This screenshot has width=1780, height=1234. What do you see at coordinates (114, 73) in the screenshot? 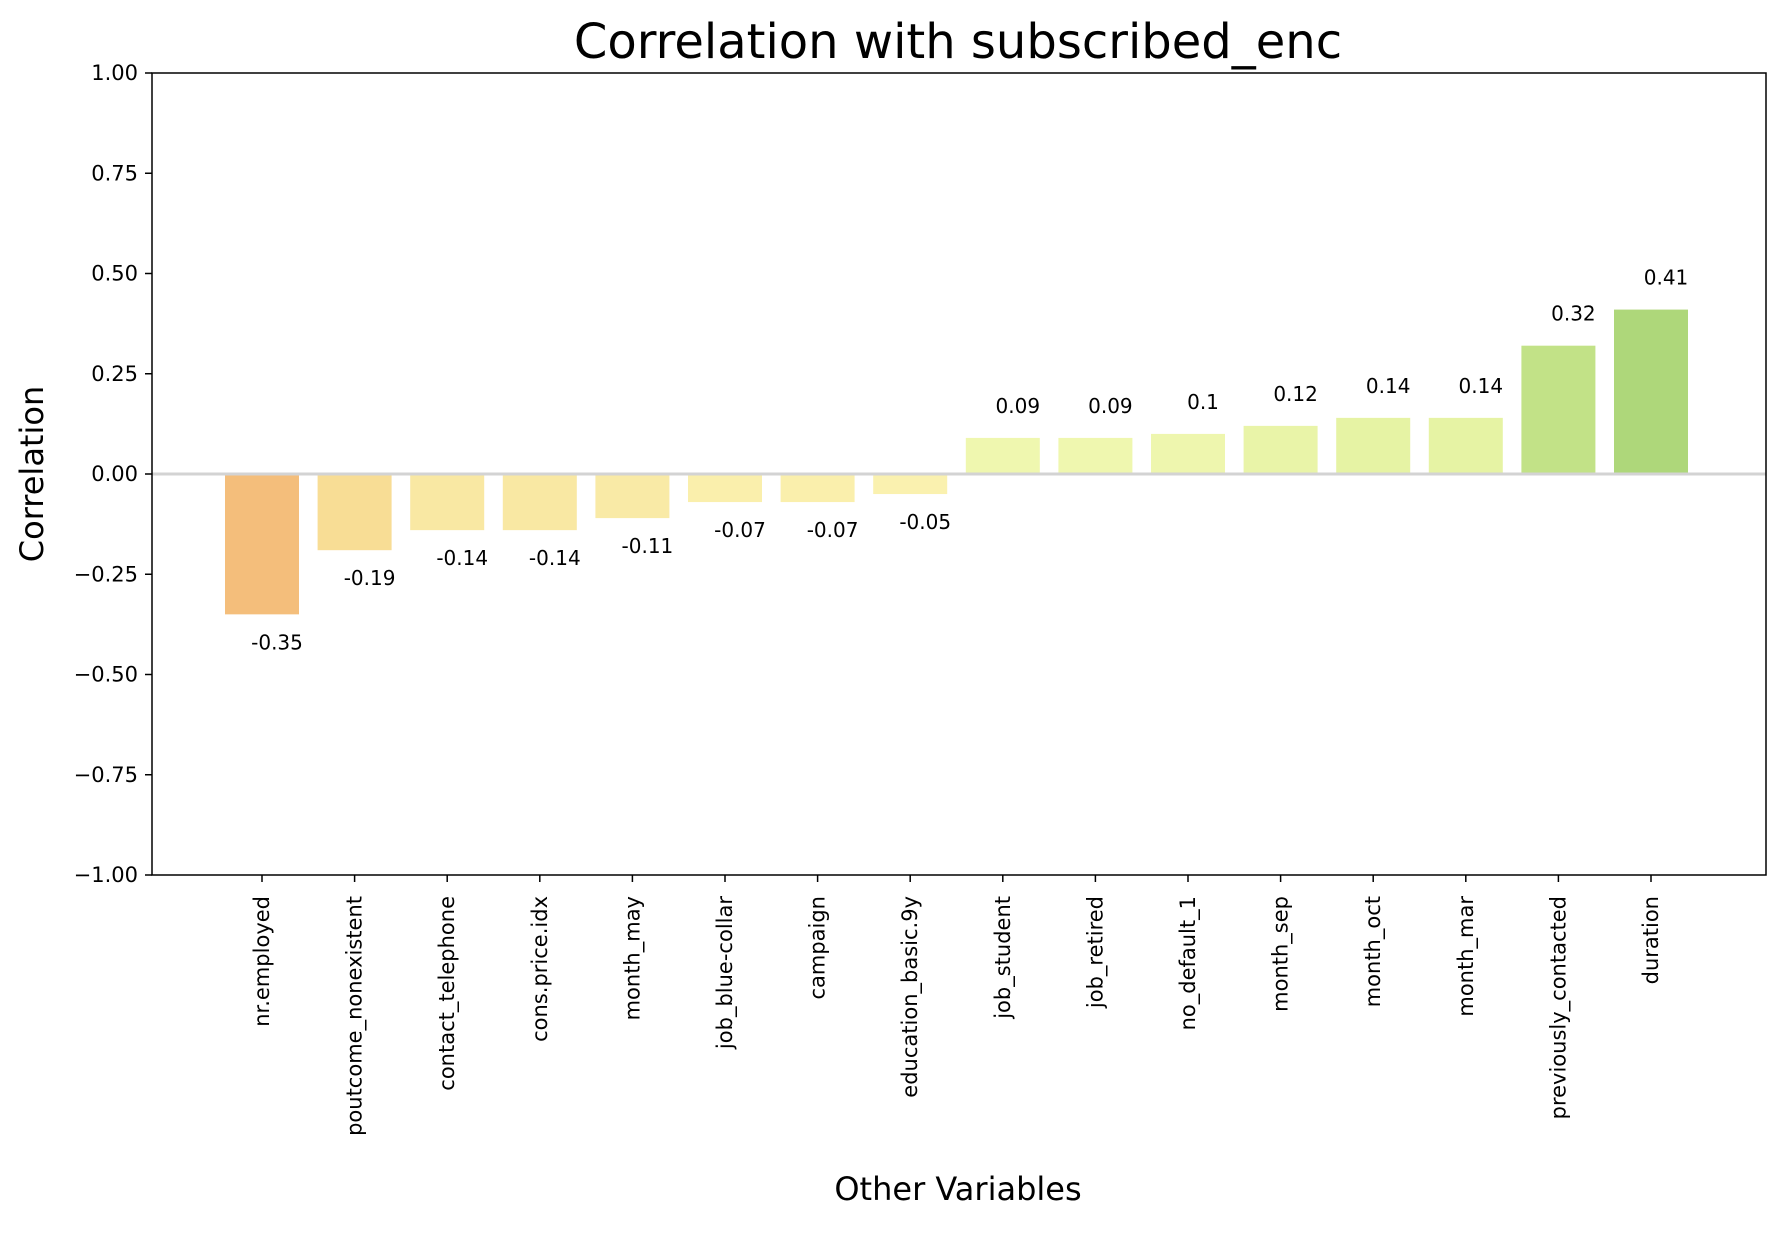
I see `y-tick-label-8: 1.00` at bounding box center [114, 73].